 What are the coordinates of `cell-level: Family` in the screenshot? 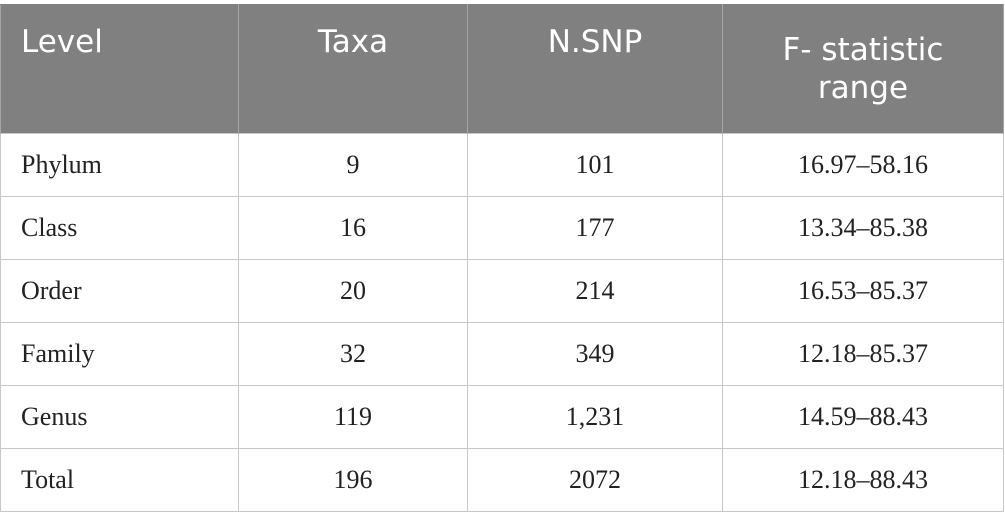 It's located at (119, 354).